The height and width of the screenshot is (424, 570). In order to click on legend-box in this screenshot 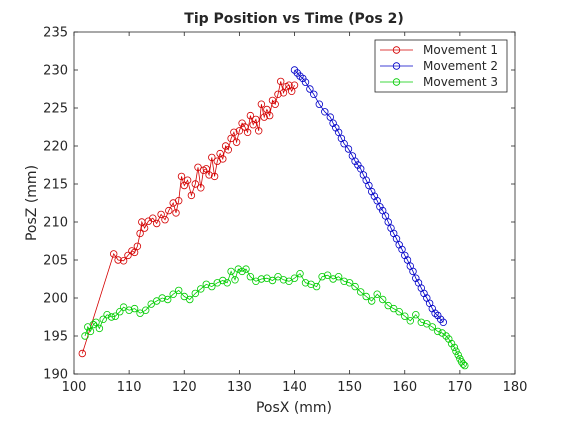, I will do `click(441, 66)`.